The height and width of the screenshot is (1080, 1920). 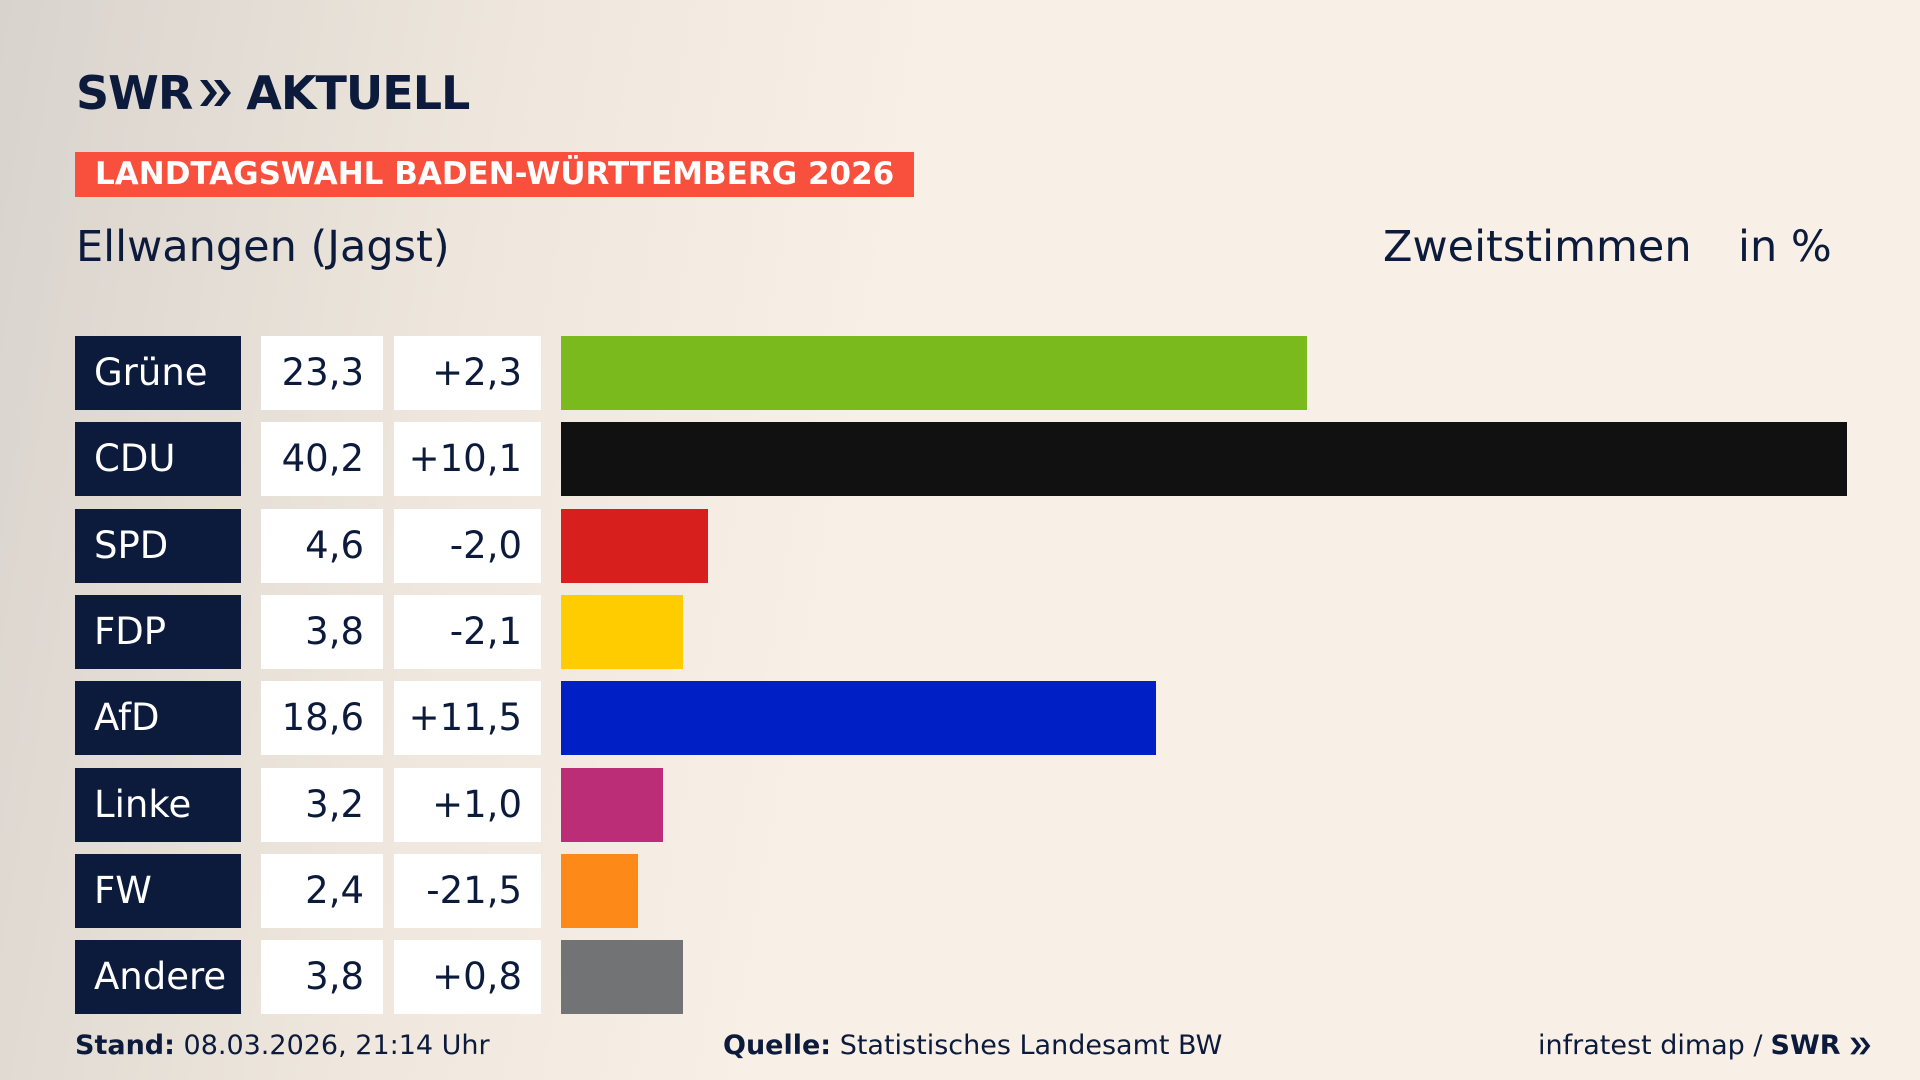 I want to click on footer-stand: Stand: 08.03.2026, 21:14 Uhr, so click(x=282, y=1045).